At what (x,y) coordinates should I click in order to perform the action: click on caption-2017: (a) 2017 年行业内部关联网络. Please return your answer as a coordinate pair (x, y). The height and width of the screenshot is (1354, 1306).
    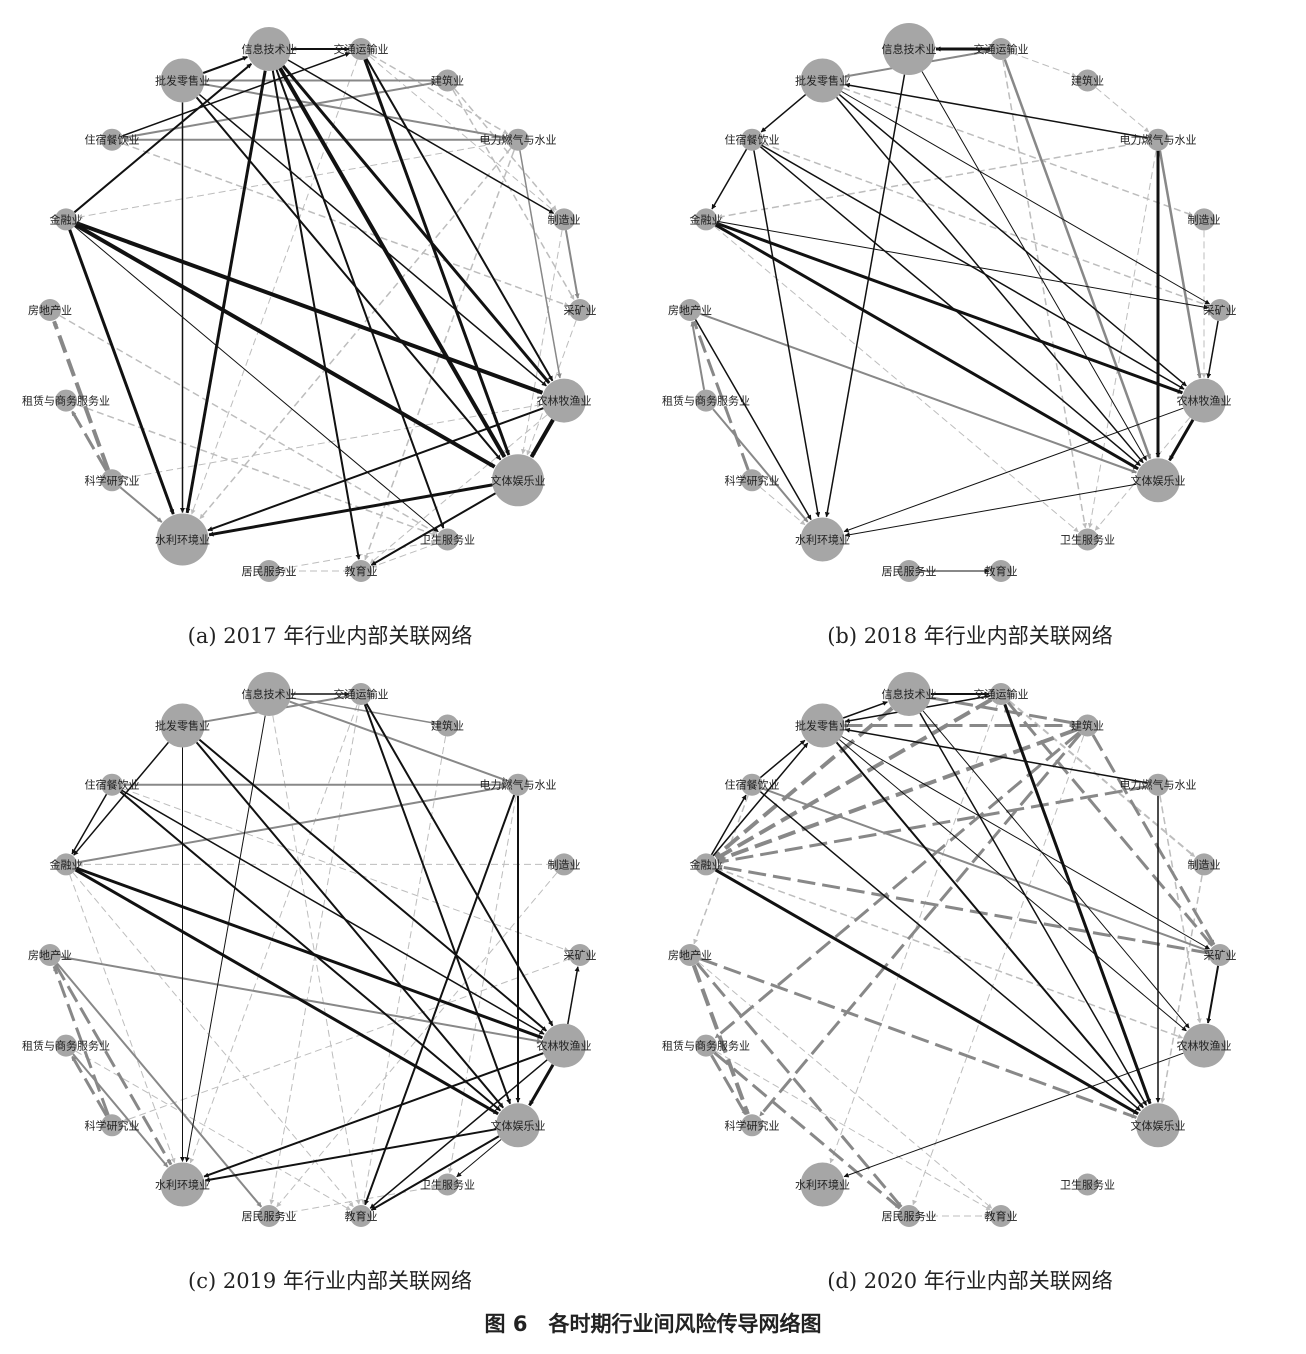
    Looking at the image, I should click on (330, 636).